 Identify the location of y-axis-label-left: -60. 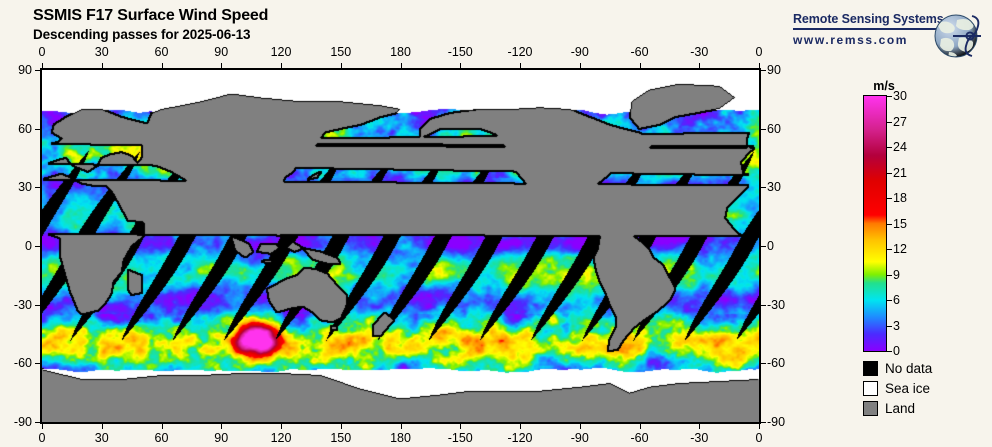
(22, 363).